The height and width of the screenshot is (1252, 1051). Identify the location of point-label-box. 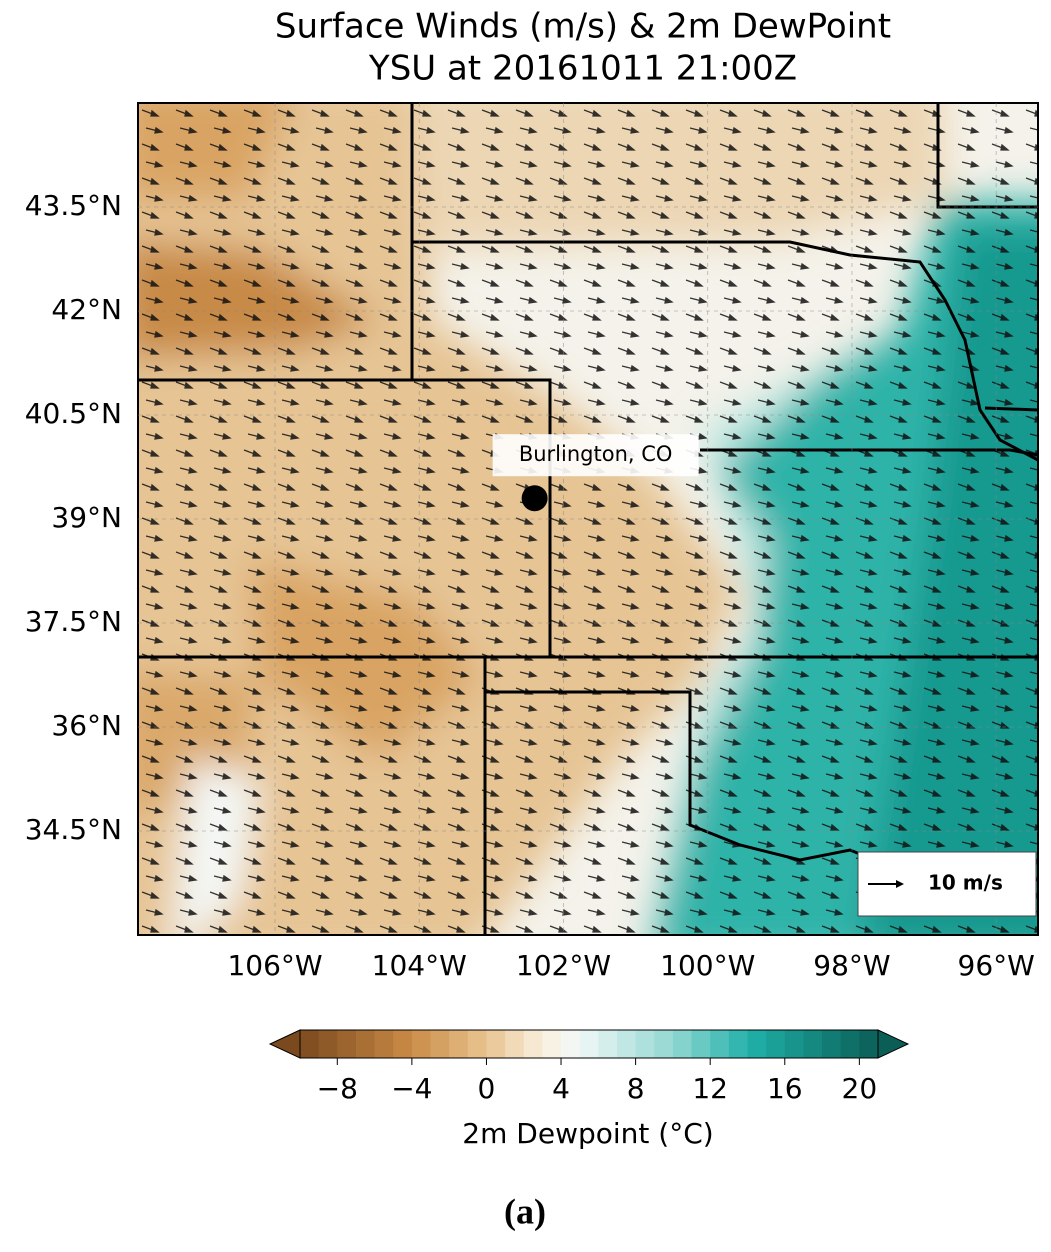
(595, 455).